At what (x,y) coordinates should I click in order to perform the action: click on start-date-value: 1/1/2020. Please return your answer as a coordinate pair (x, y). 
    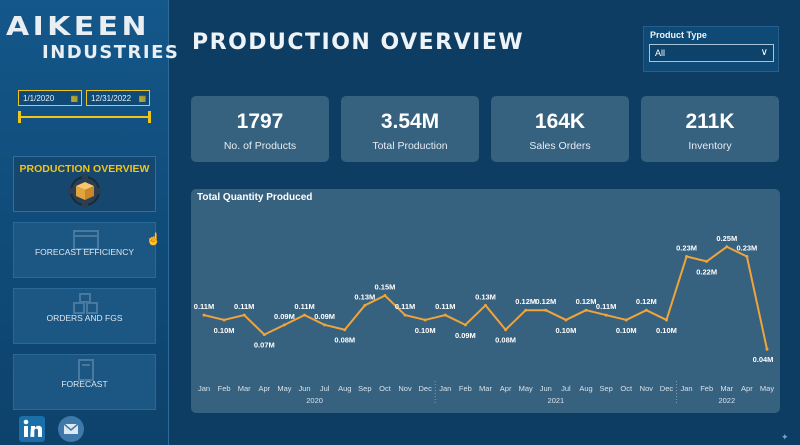
    Looking at the image, I should click on (39, 98).